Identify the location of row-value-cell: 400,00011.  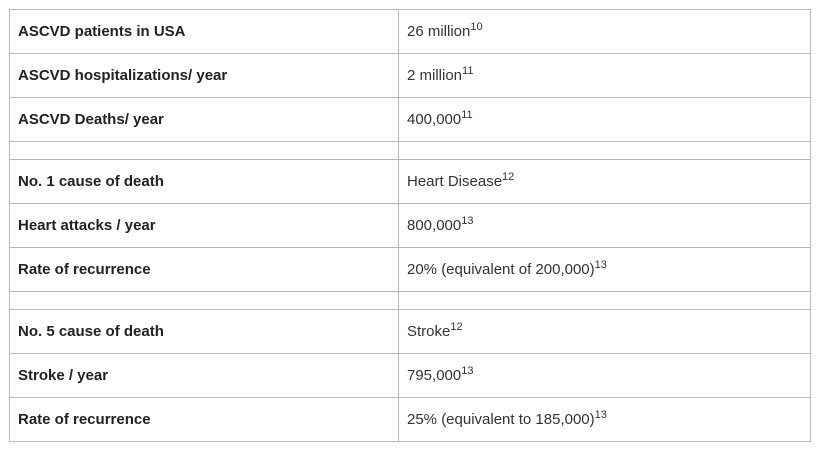
(604, 119).